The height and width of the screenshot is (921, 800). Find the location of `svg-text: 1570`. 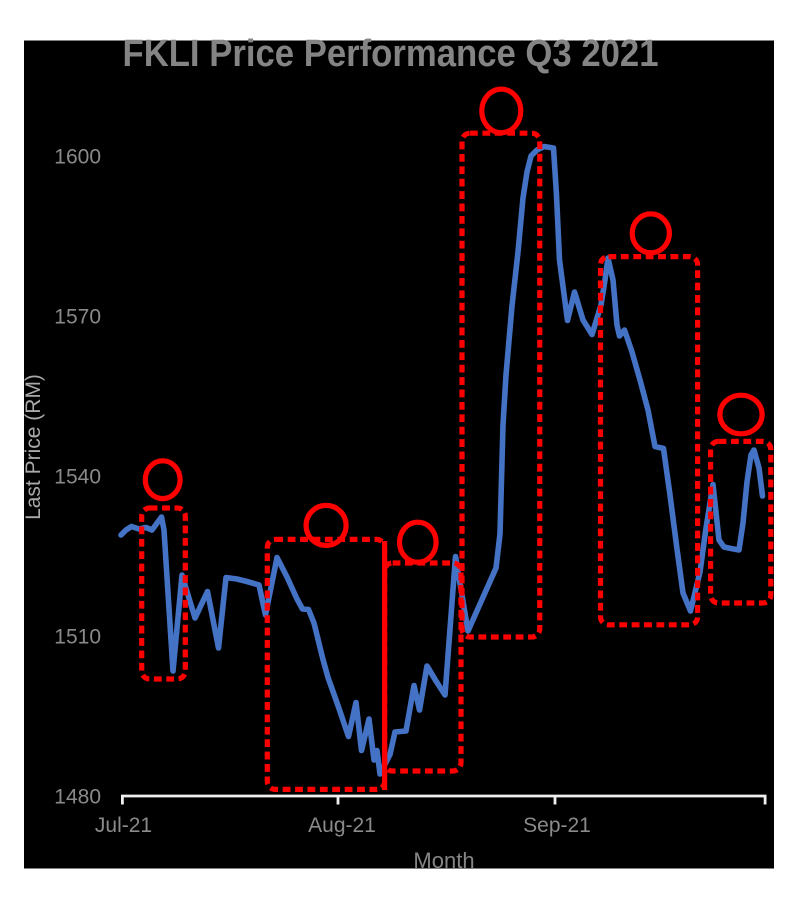

svg-text: 1570 is located at coordinates (77, 317).